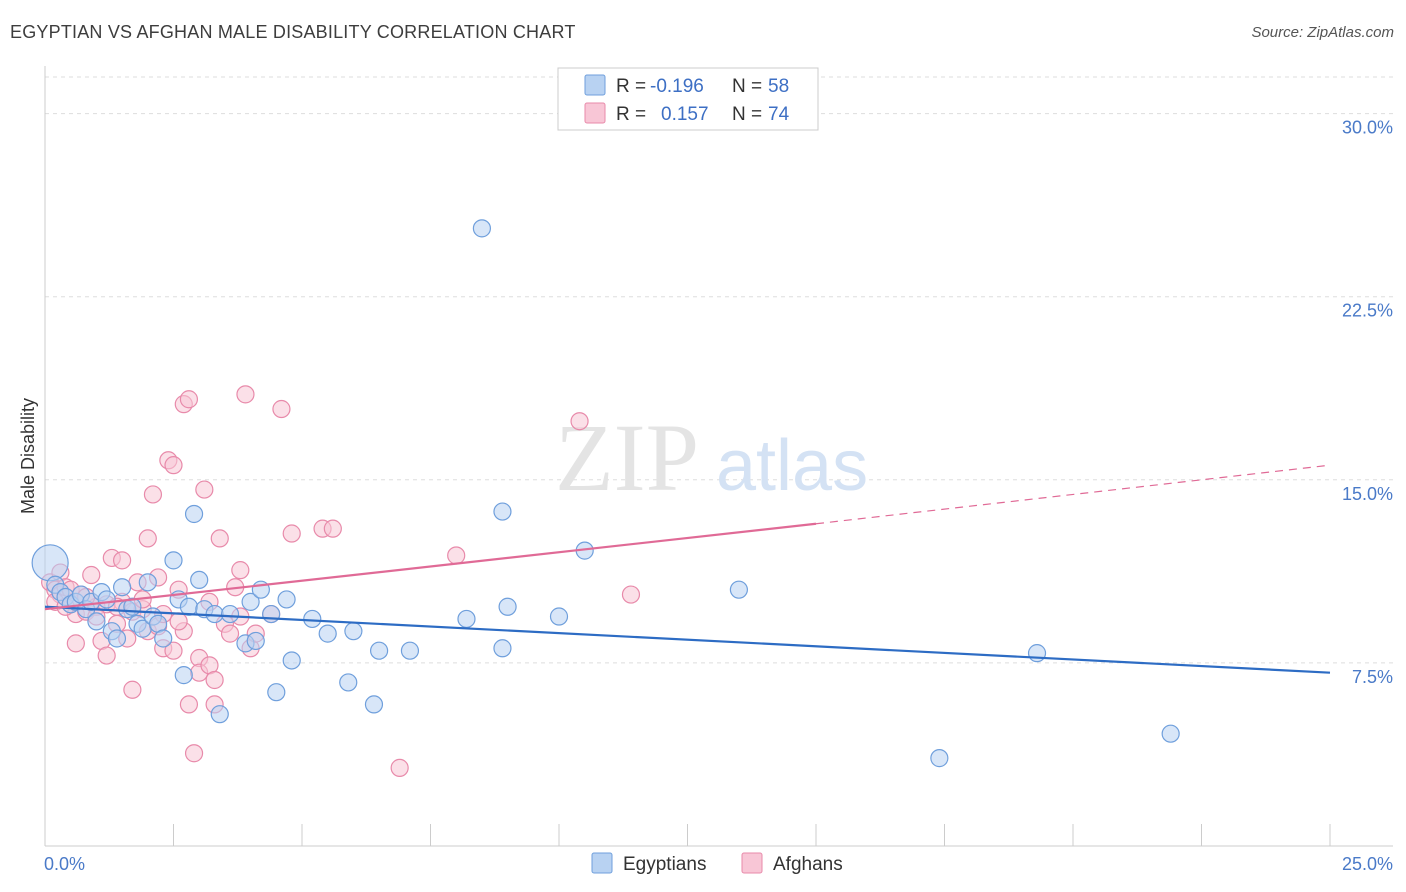 The width and height of the screenshot is (1406, 892). Describe the element at coordinates (779, 114) in the screenshot. I see `legend-n-afghans: 74` at that location.